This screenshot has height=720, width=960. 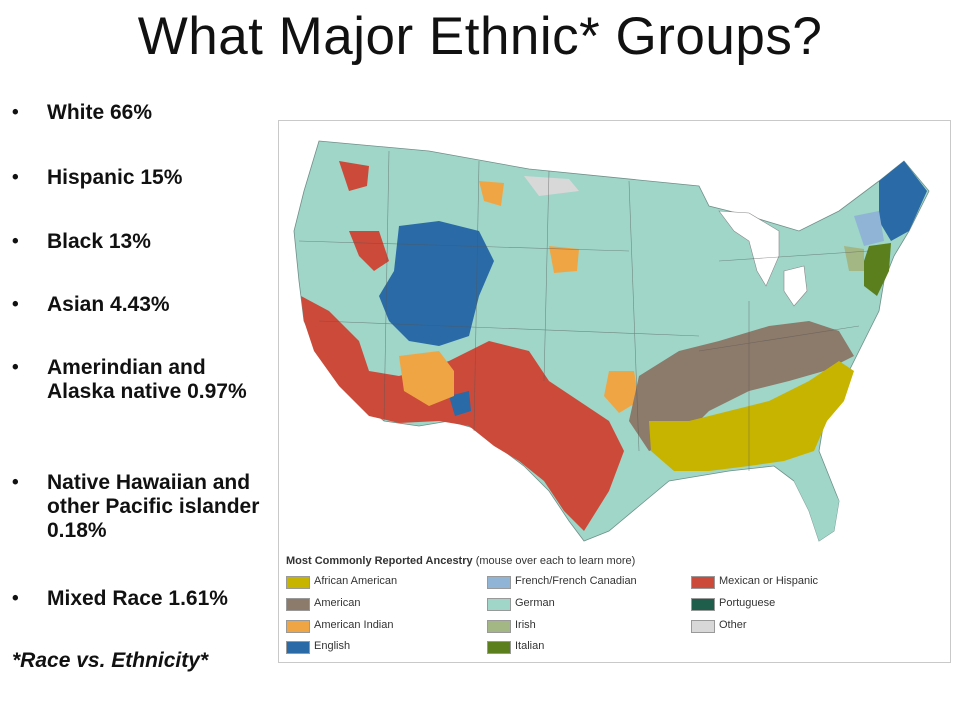 I want to click on bullet-text: White 66%, so click(x=100, y=112).